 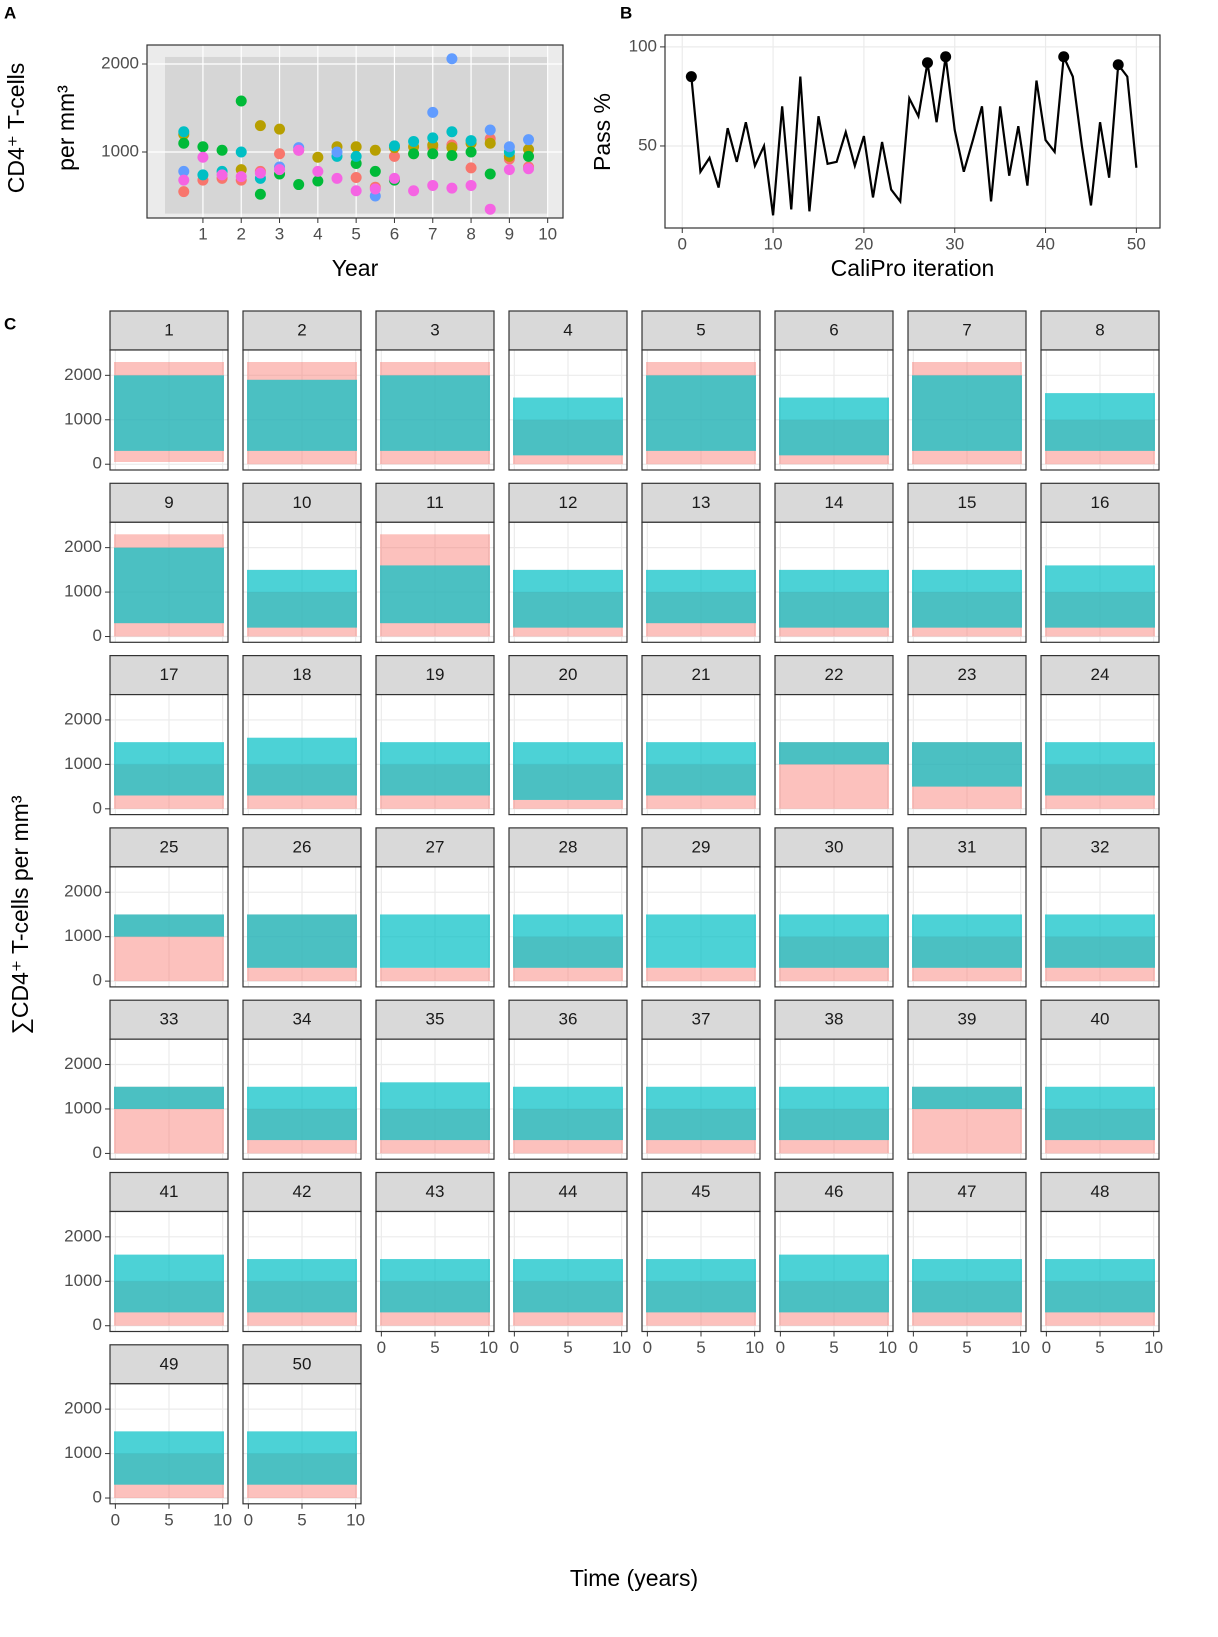 I want to click on facet-label: 37, so click(x=701, y=1019).